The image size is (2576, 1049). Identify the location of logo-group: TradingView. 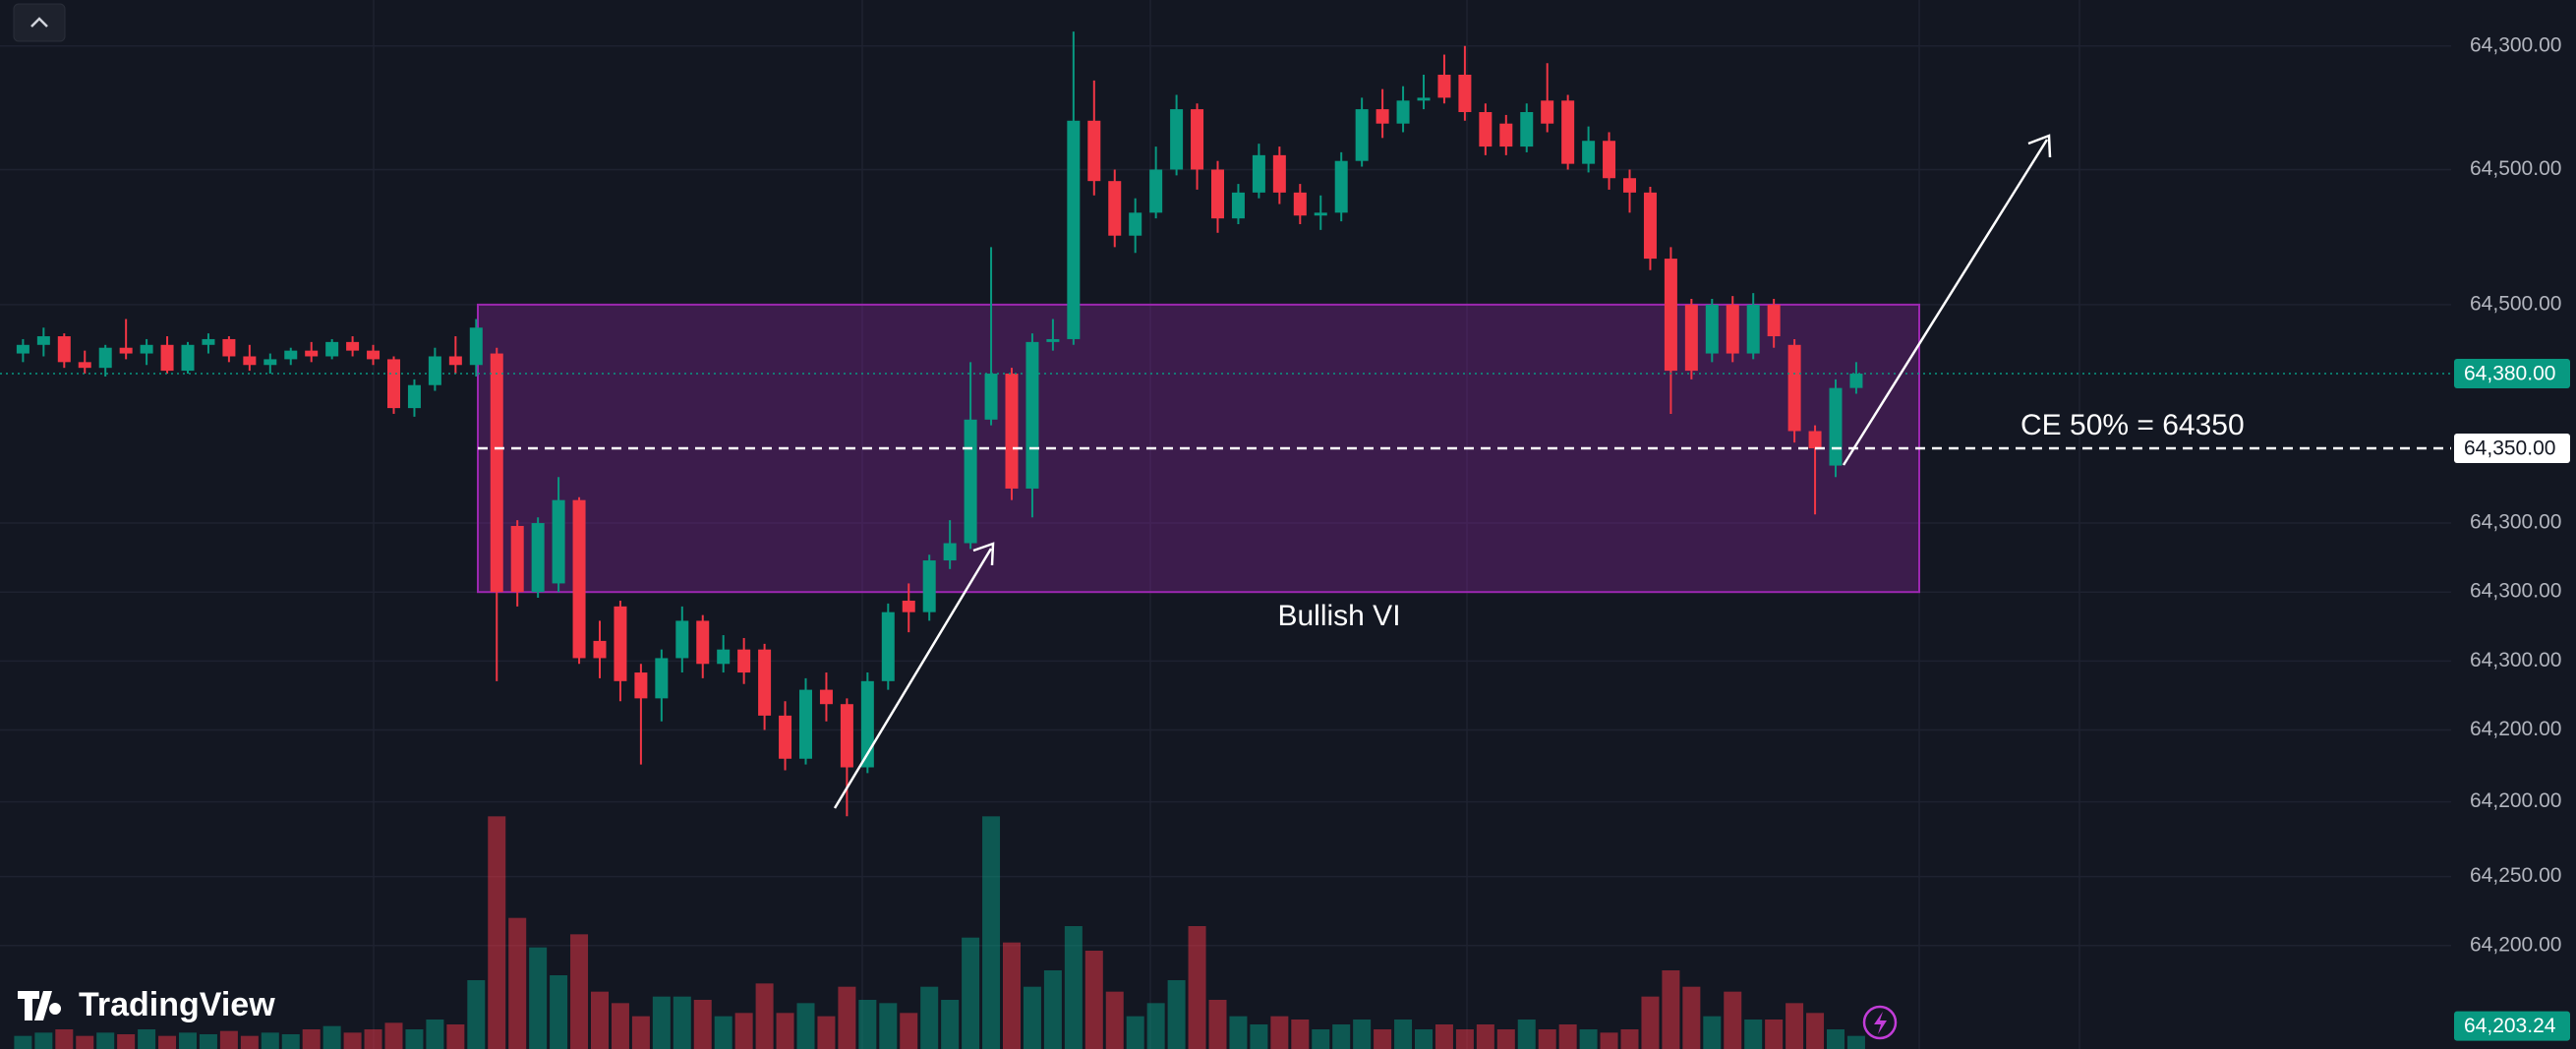
(146, 1004).